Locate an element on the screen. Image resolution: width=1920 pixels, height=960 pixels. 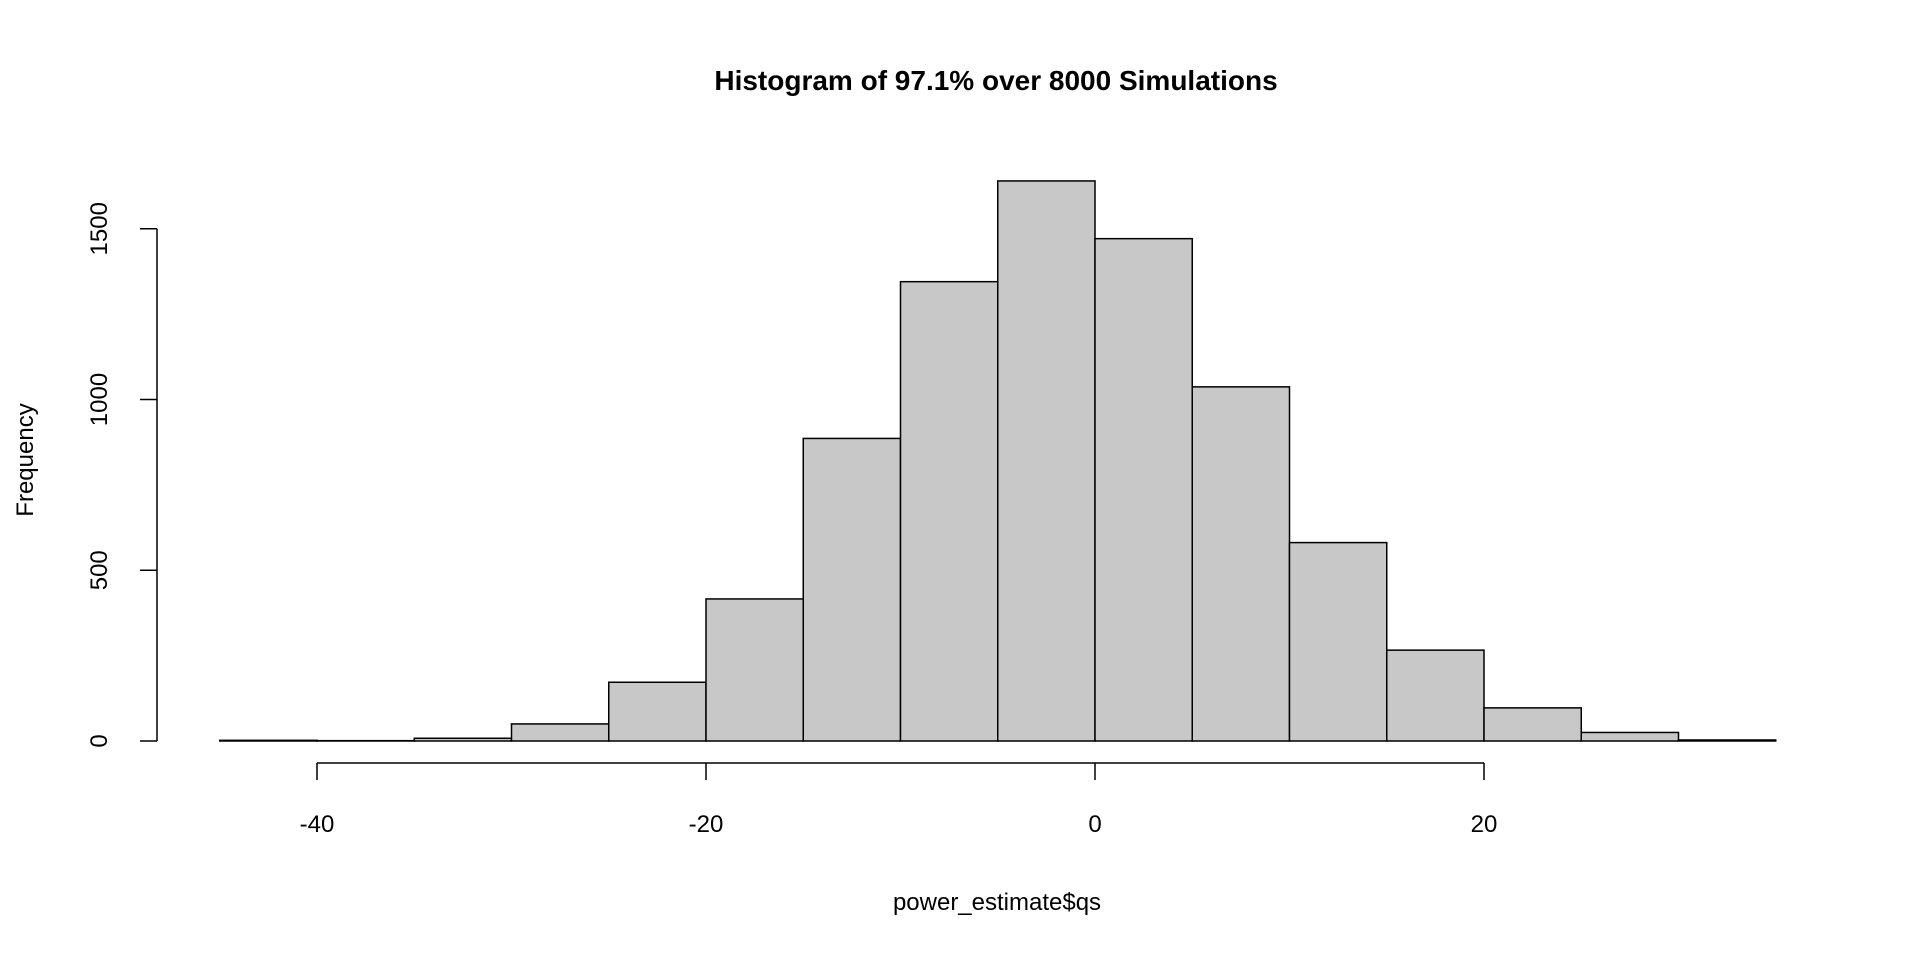
x-tick-label: 0 is located at coordinates (1094, 824).